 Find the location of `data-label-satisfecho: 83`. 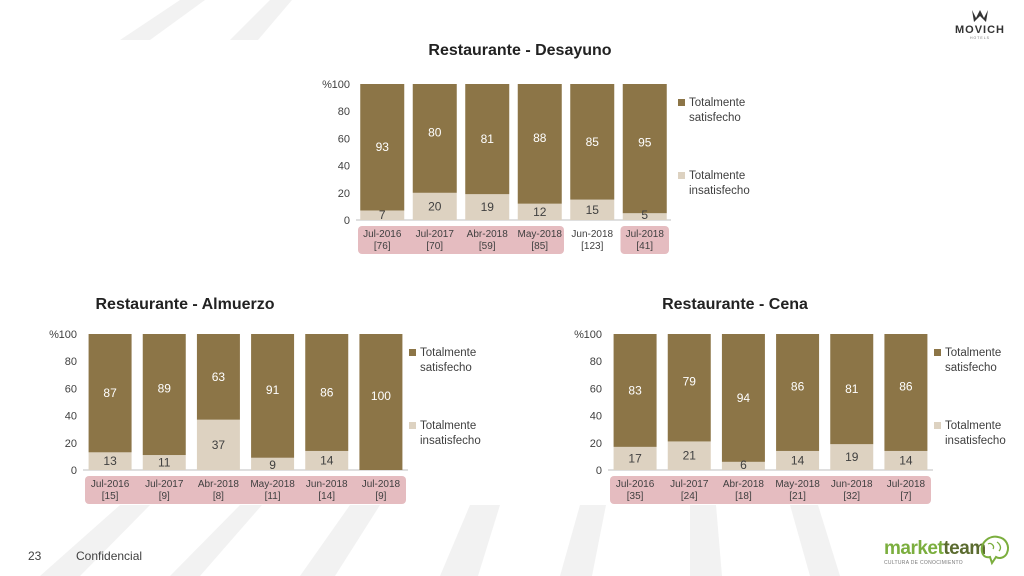

data-label-satisfecho: 83 is located at coordinates (635, 390).